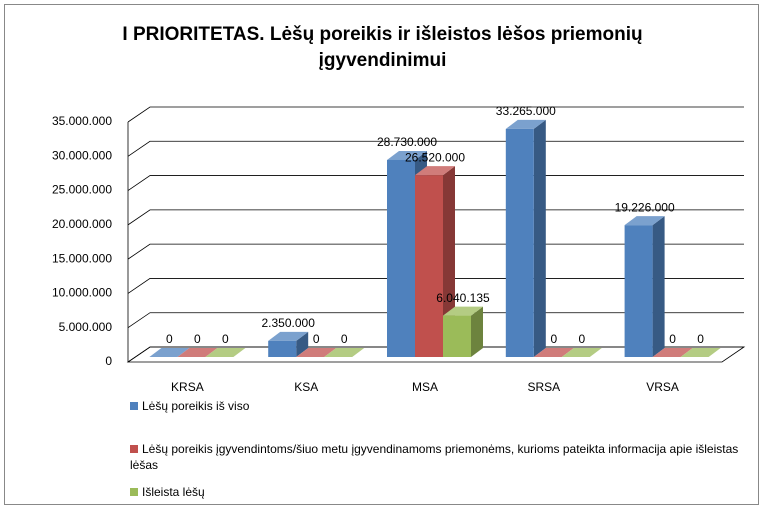 The image size is (765, 511). Describe the element at coordinates (82, 224) in the screenshot. I see `y-tick-label: 20.000.000` at that location.